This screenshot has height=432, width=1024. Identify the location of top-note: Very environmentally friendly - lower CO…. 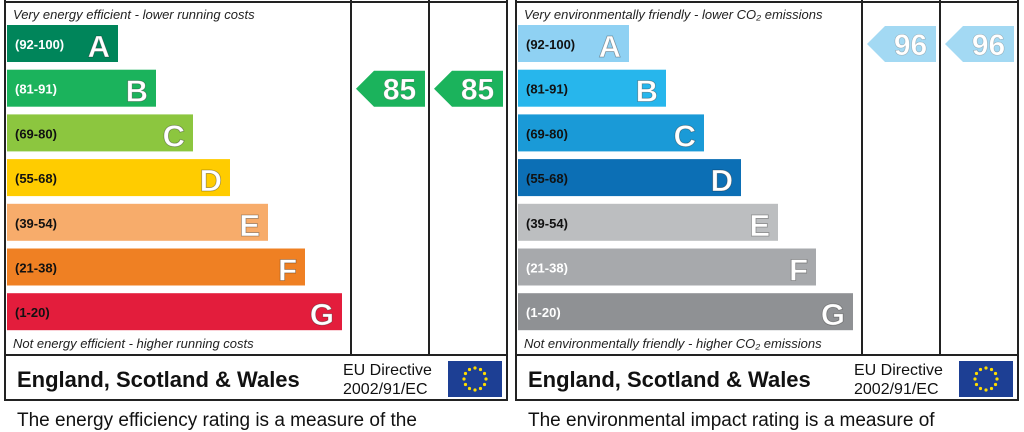
(673, 14).